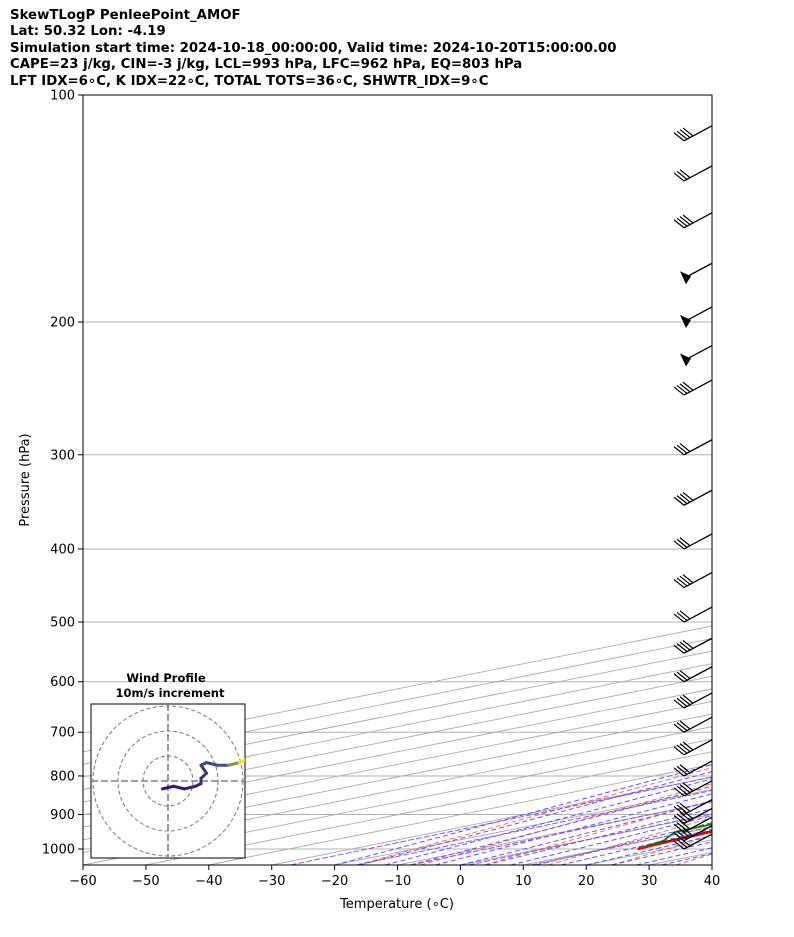 Image resolution: width=794 pixels, height=937 pixels. I want to click on hodograph-inset: Wind Profile 10m/s increment, so click(168, 765).